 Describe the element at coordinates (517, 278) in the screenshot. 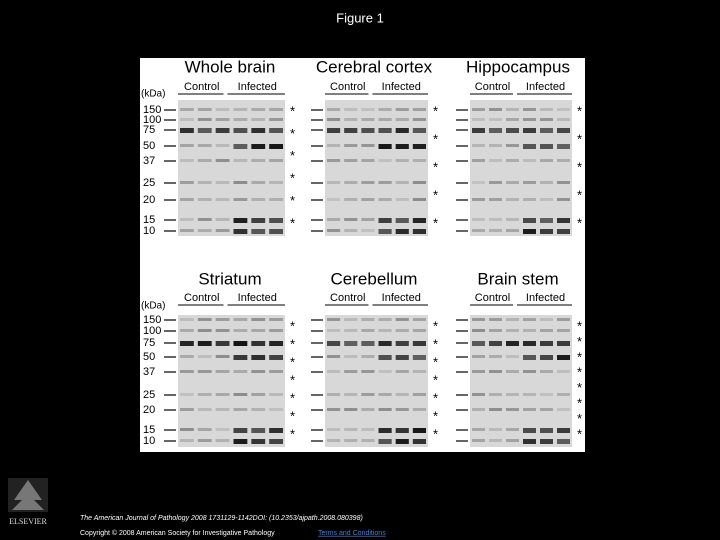

I see `panel-title: Brain stem` at that location.